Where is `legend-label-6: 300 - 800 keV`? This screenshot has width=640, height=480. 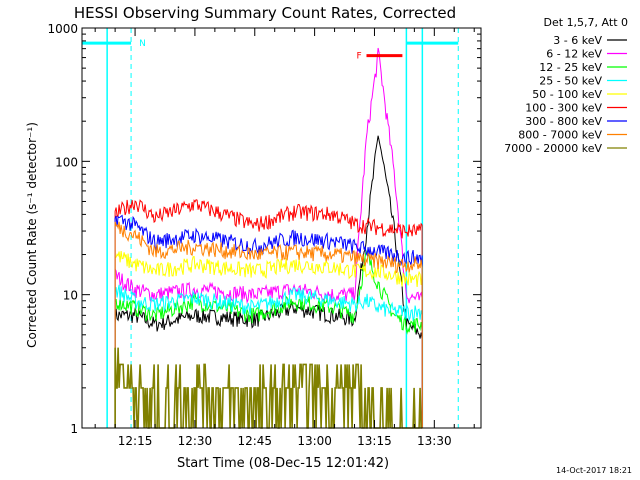 legend-label-6: 300 - 800 keV is located at coordinates (563, 121).